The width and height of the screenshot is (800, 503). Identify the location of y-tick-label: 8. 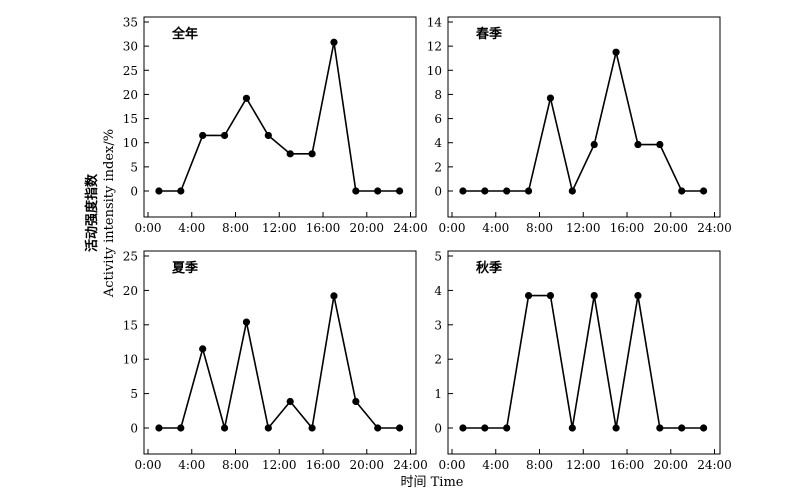
(438, 95).